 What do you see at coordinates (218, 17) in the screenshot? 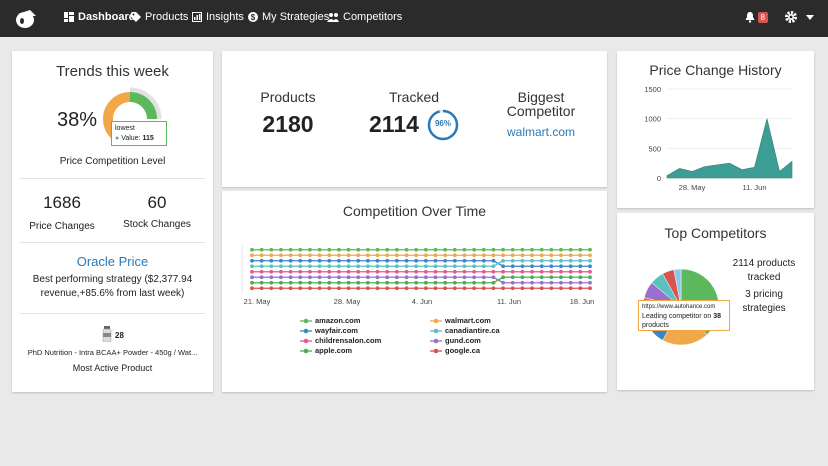
I see `nav-insights: Insights` at bounding box center [218, 17].